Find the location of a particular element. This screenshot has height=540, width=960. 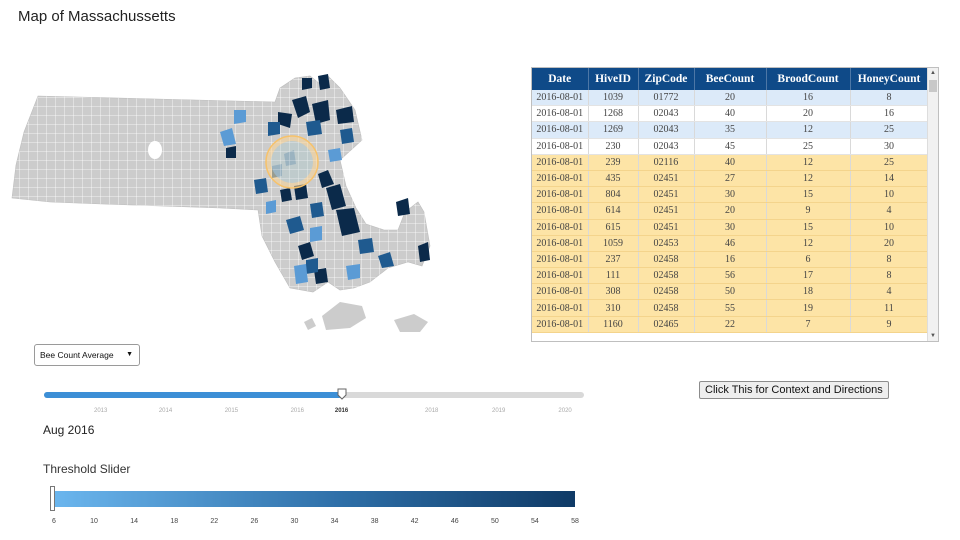

table-row: 2016-08-01 435 02451 27 12 14 is located at coordinates (730, 179).